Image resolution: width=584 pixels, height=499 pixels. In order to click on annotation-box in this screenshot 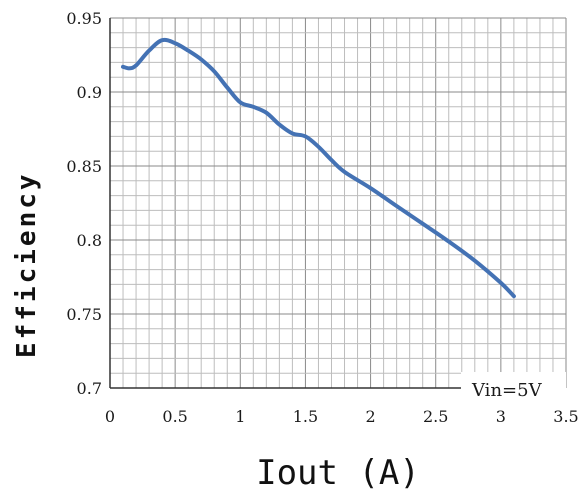, I will do `click(513, 387)`.